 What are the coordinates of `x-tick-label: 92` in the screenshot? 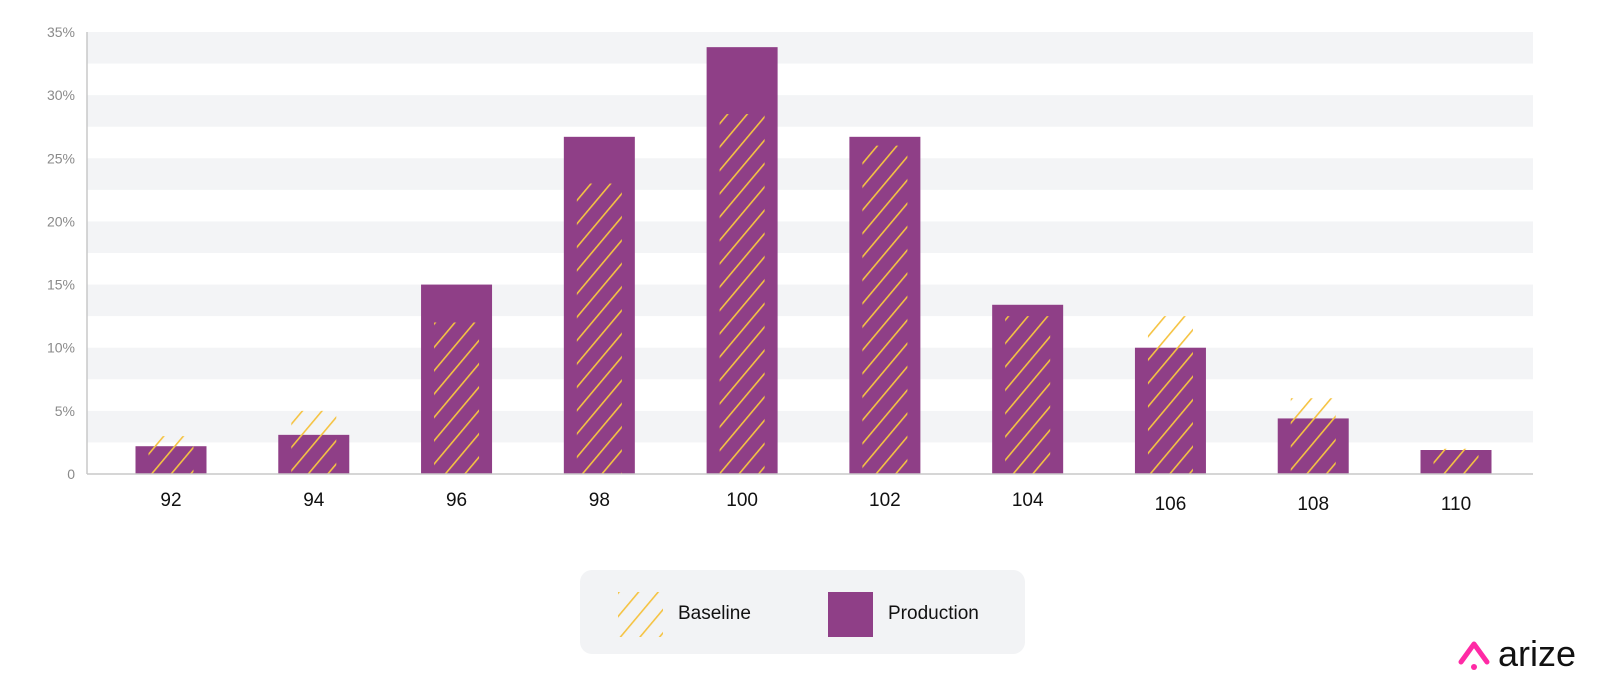 It's located at (170, 500).